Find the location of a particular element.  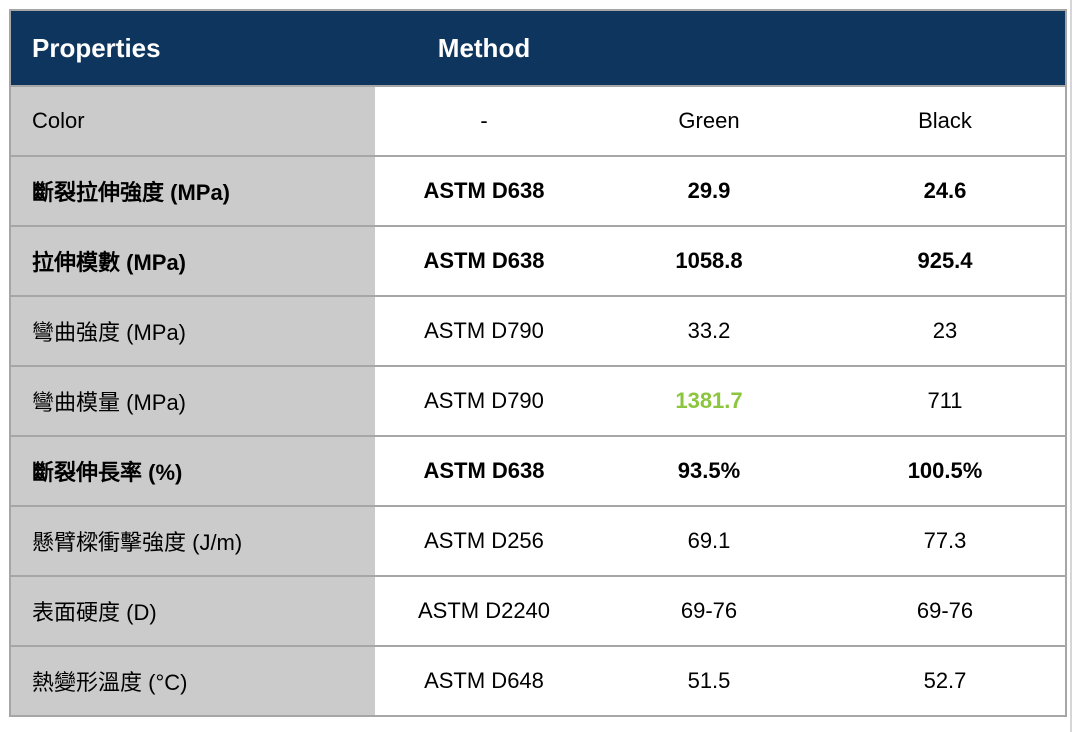

green-value-cell: 93.5% is located at coordinates (709, 471).